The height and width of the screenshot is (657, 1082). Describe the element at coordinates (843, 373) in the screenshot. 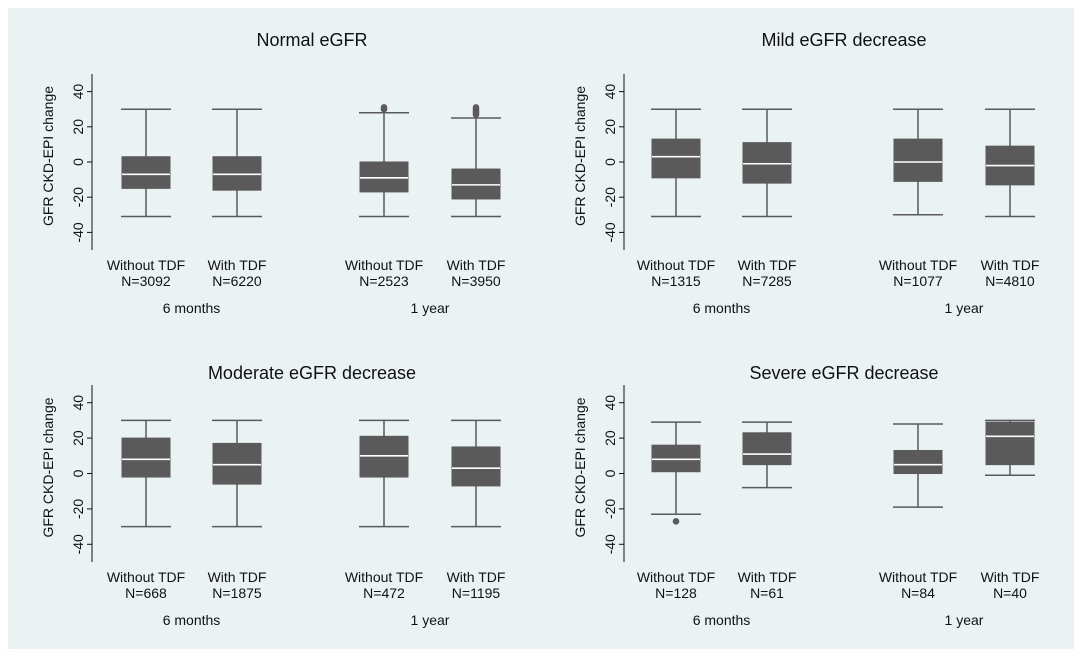

I see `panel-title: Severe eGFR decrease` at that location.